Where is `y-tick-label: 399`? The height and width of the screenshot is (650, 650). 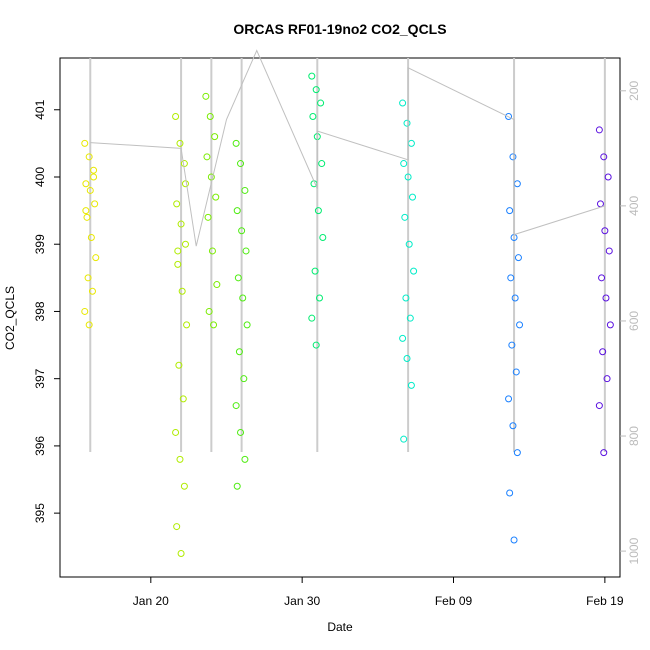 y-tick-label: 399 is located at coordinates (40, 244).